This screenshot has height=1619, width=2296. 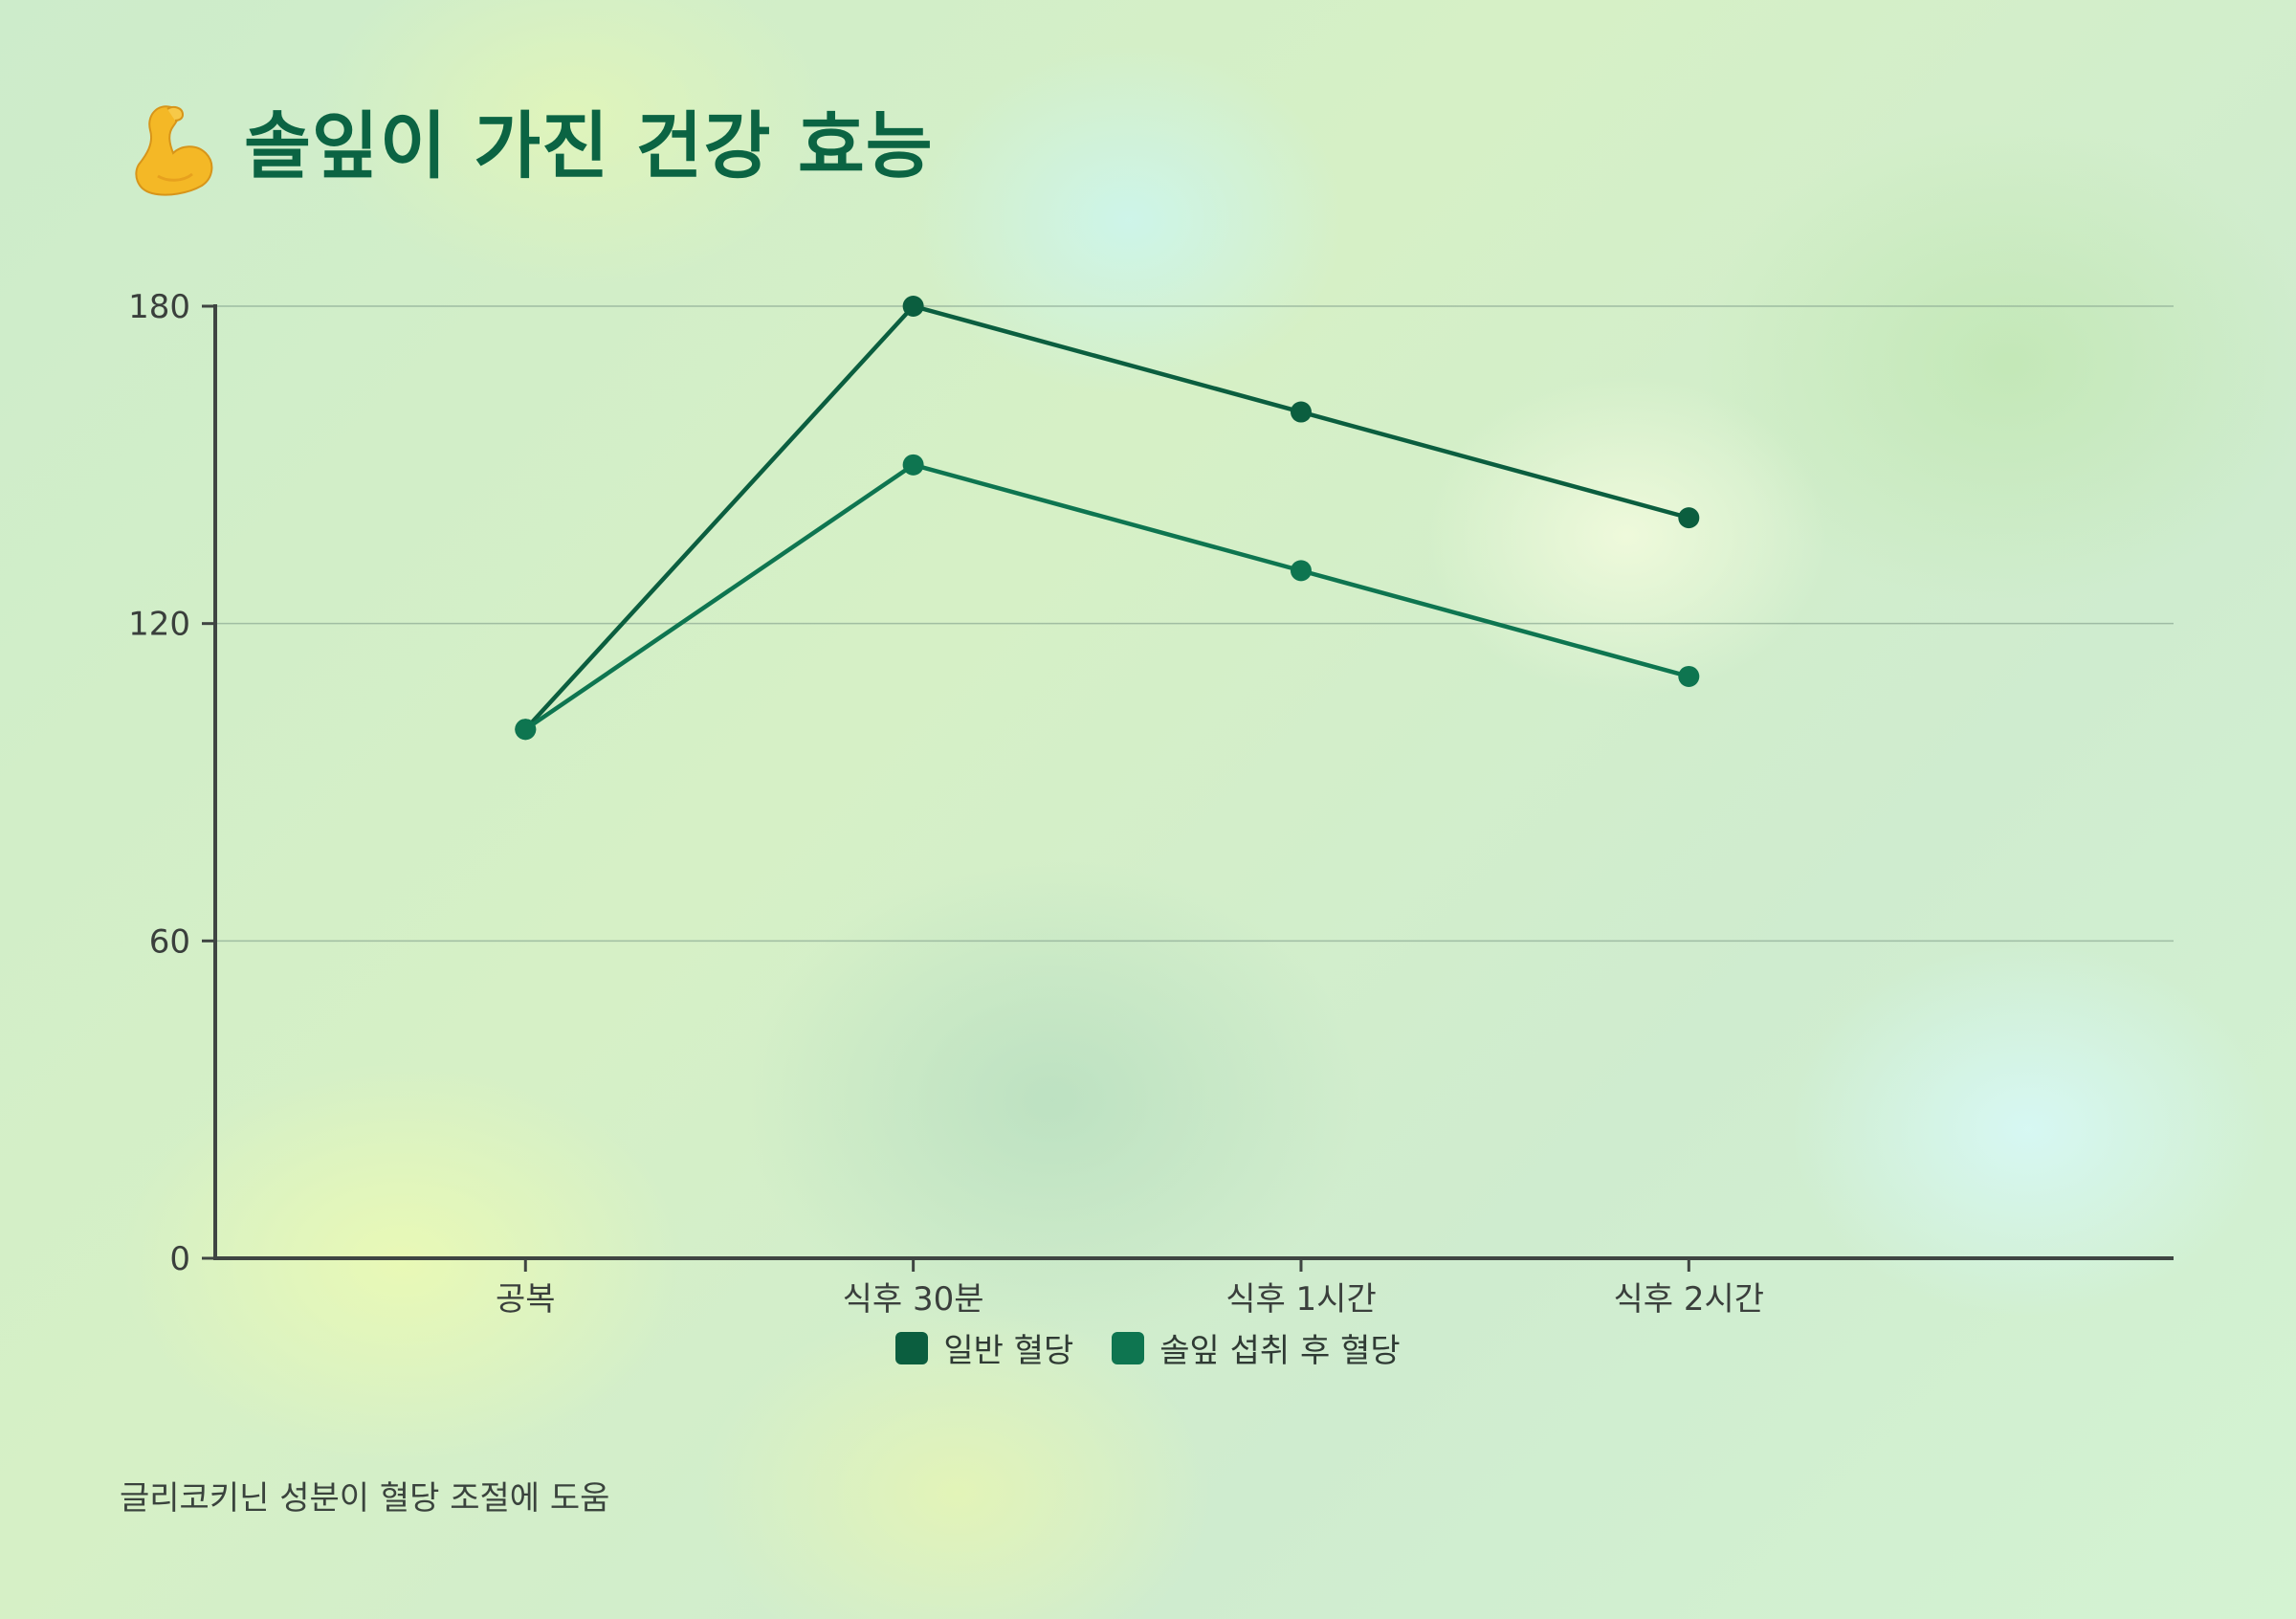 What do you see at coordinates (1301, 1299) in the screenshot?
I see `x-tick-label: 식후 1시간` at bounding box center [1301, 1299].